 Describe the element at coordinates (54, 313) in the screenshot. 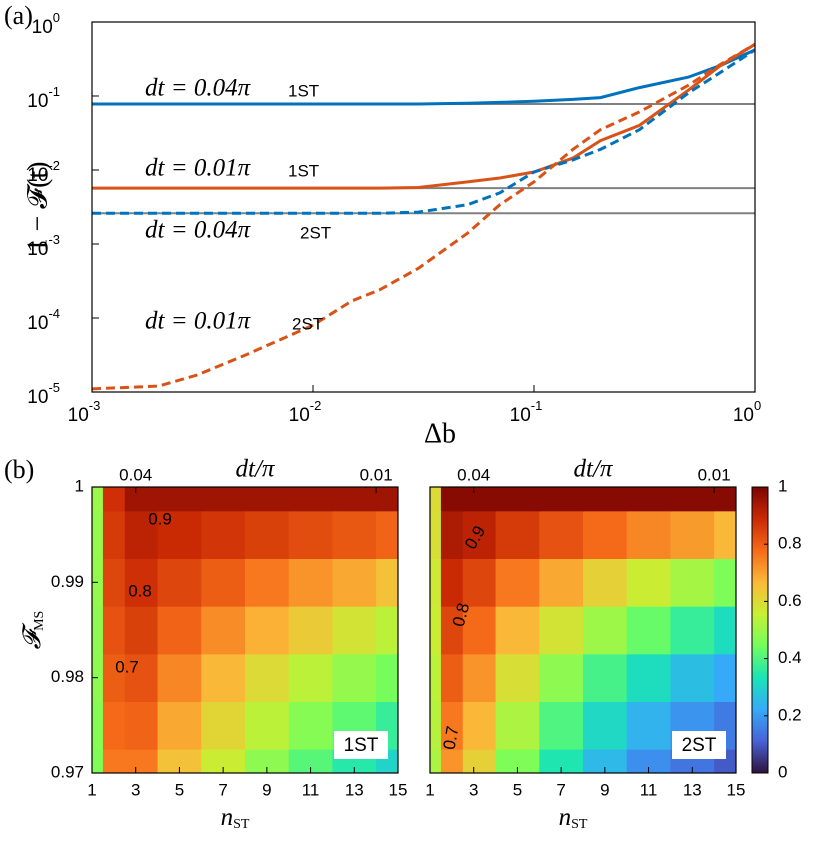

I see `tick-exponent: -4` at that location.